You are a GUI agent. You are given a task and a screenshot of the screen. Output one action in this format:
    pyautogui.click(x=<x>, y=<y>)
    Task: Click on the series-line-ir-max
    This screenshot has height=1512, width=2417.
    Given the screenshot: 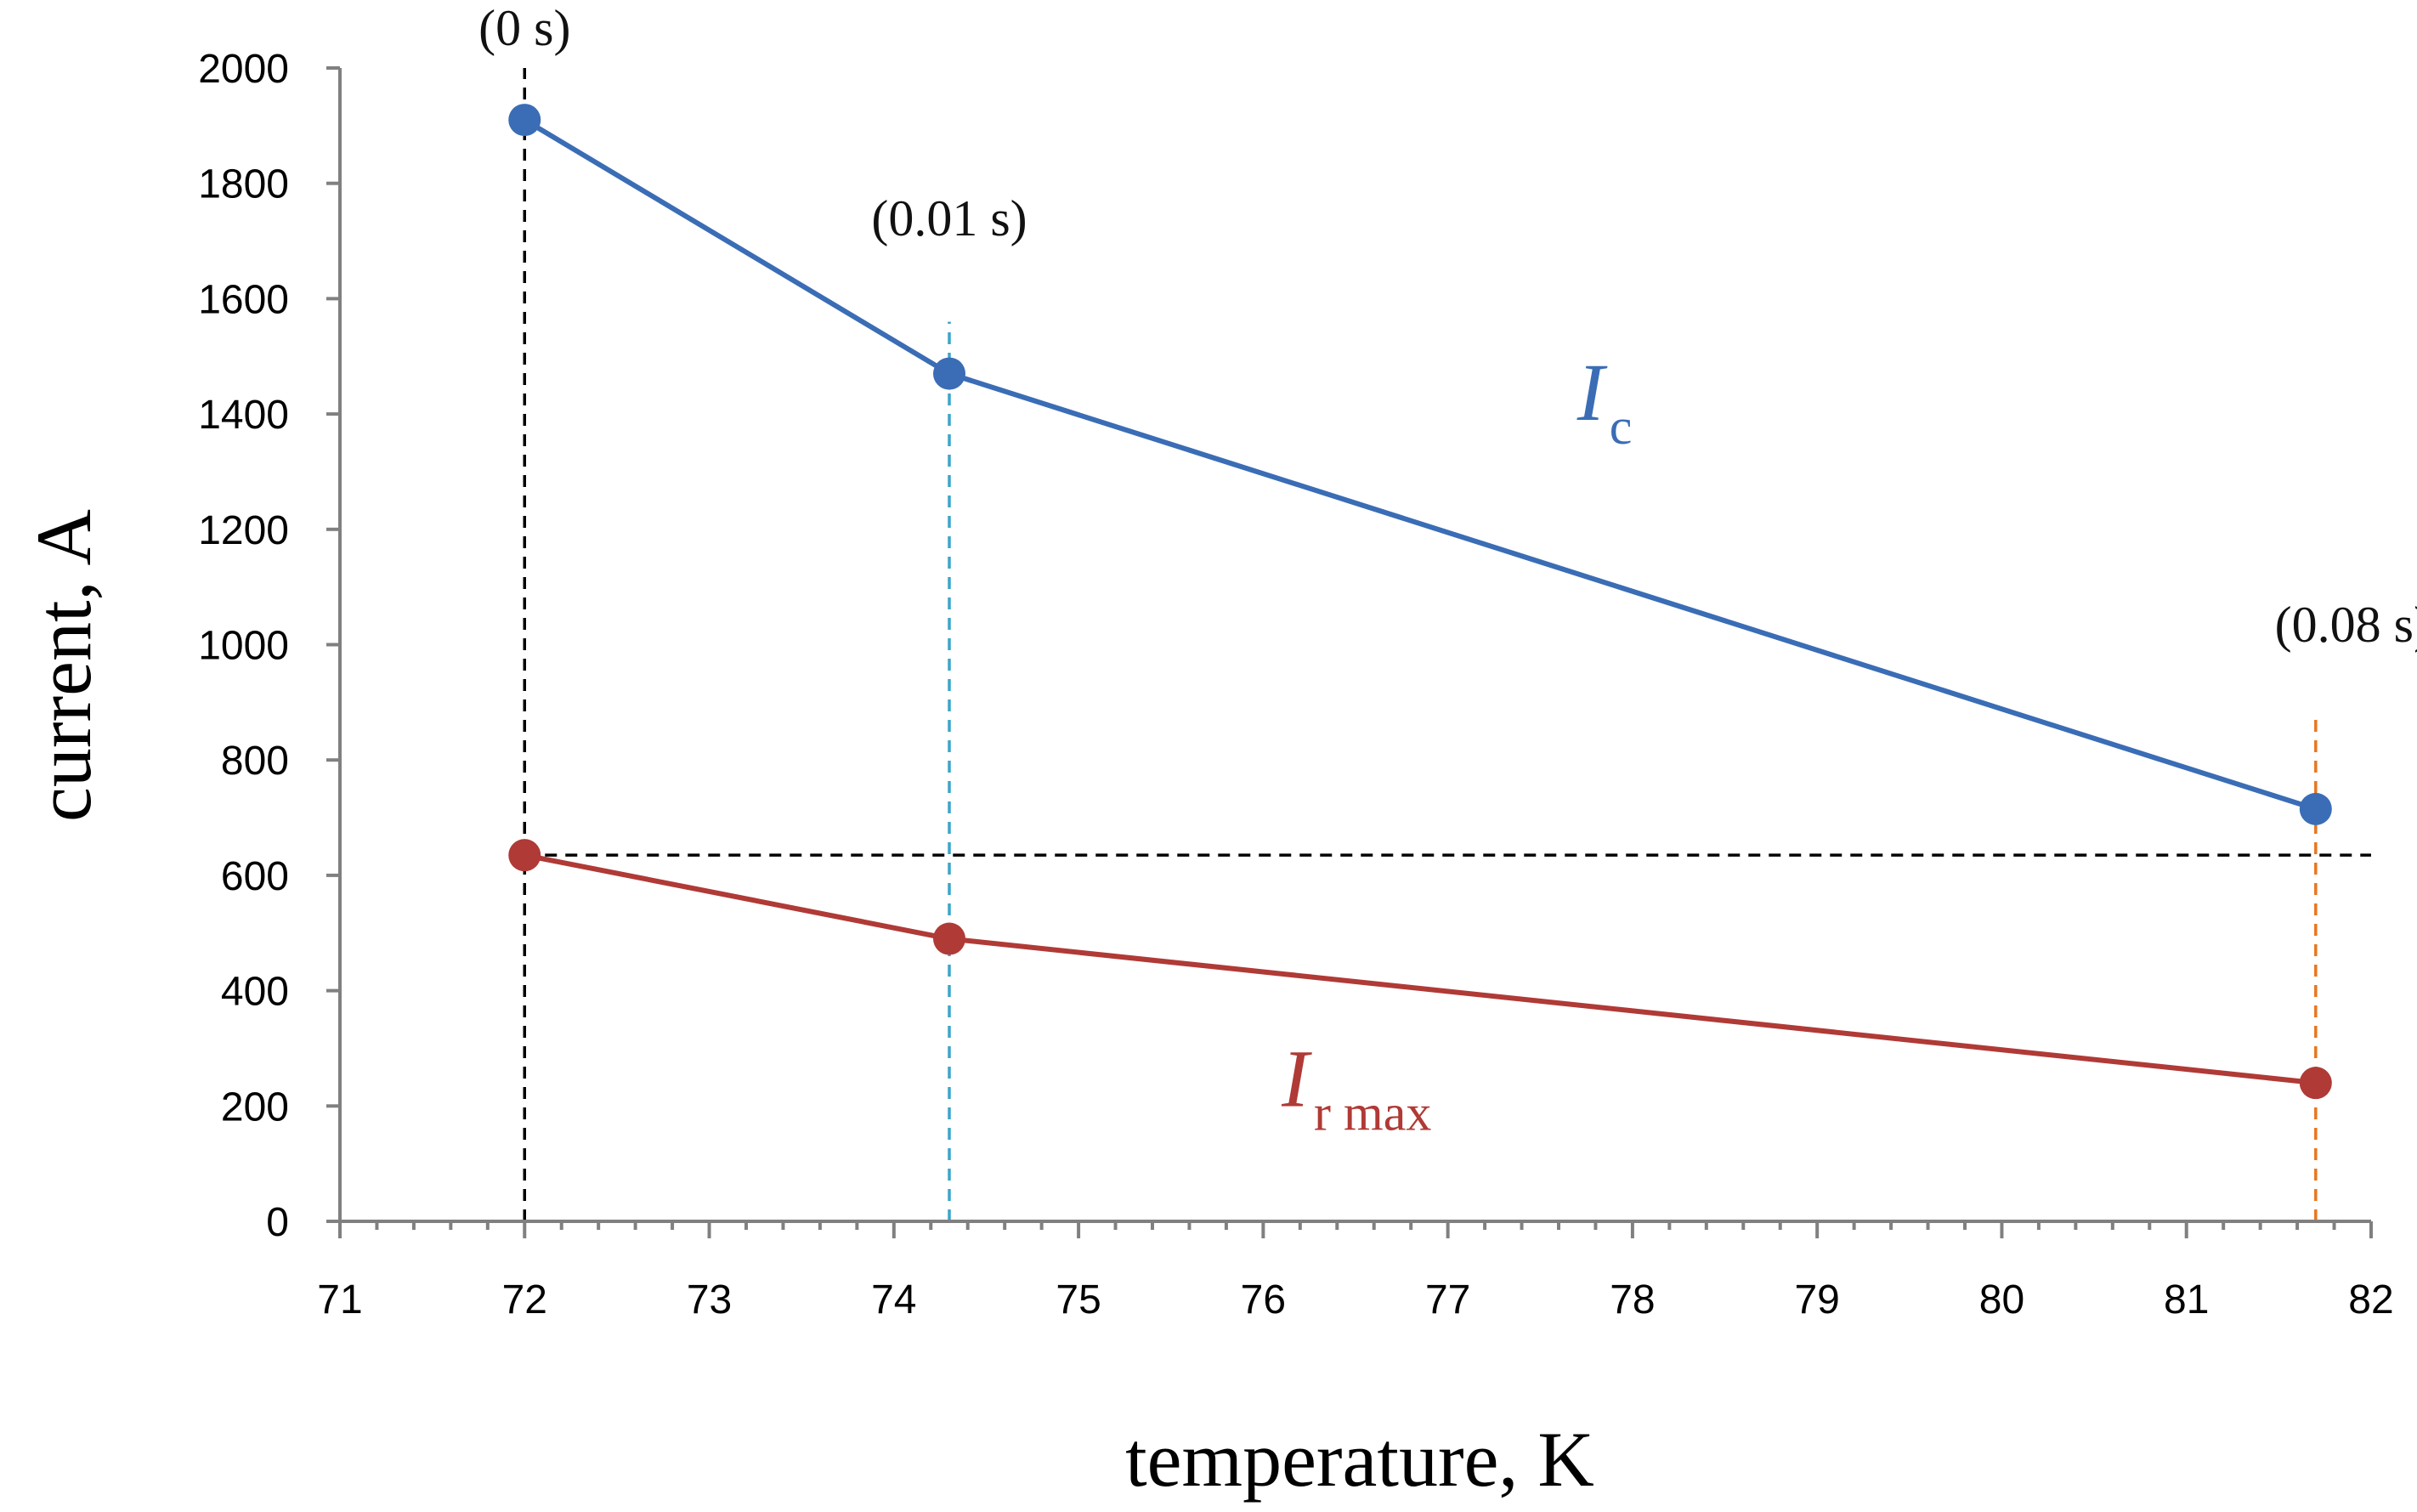 What is the action you would take?
    pyautogui.click(x=1420, y=969)
    